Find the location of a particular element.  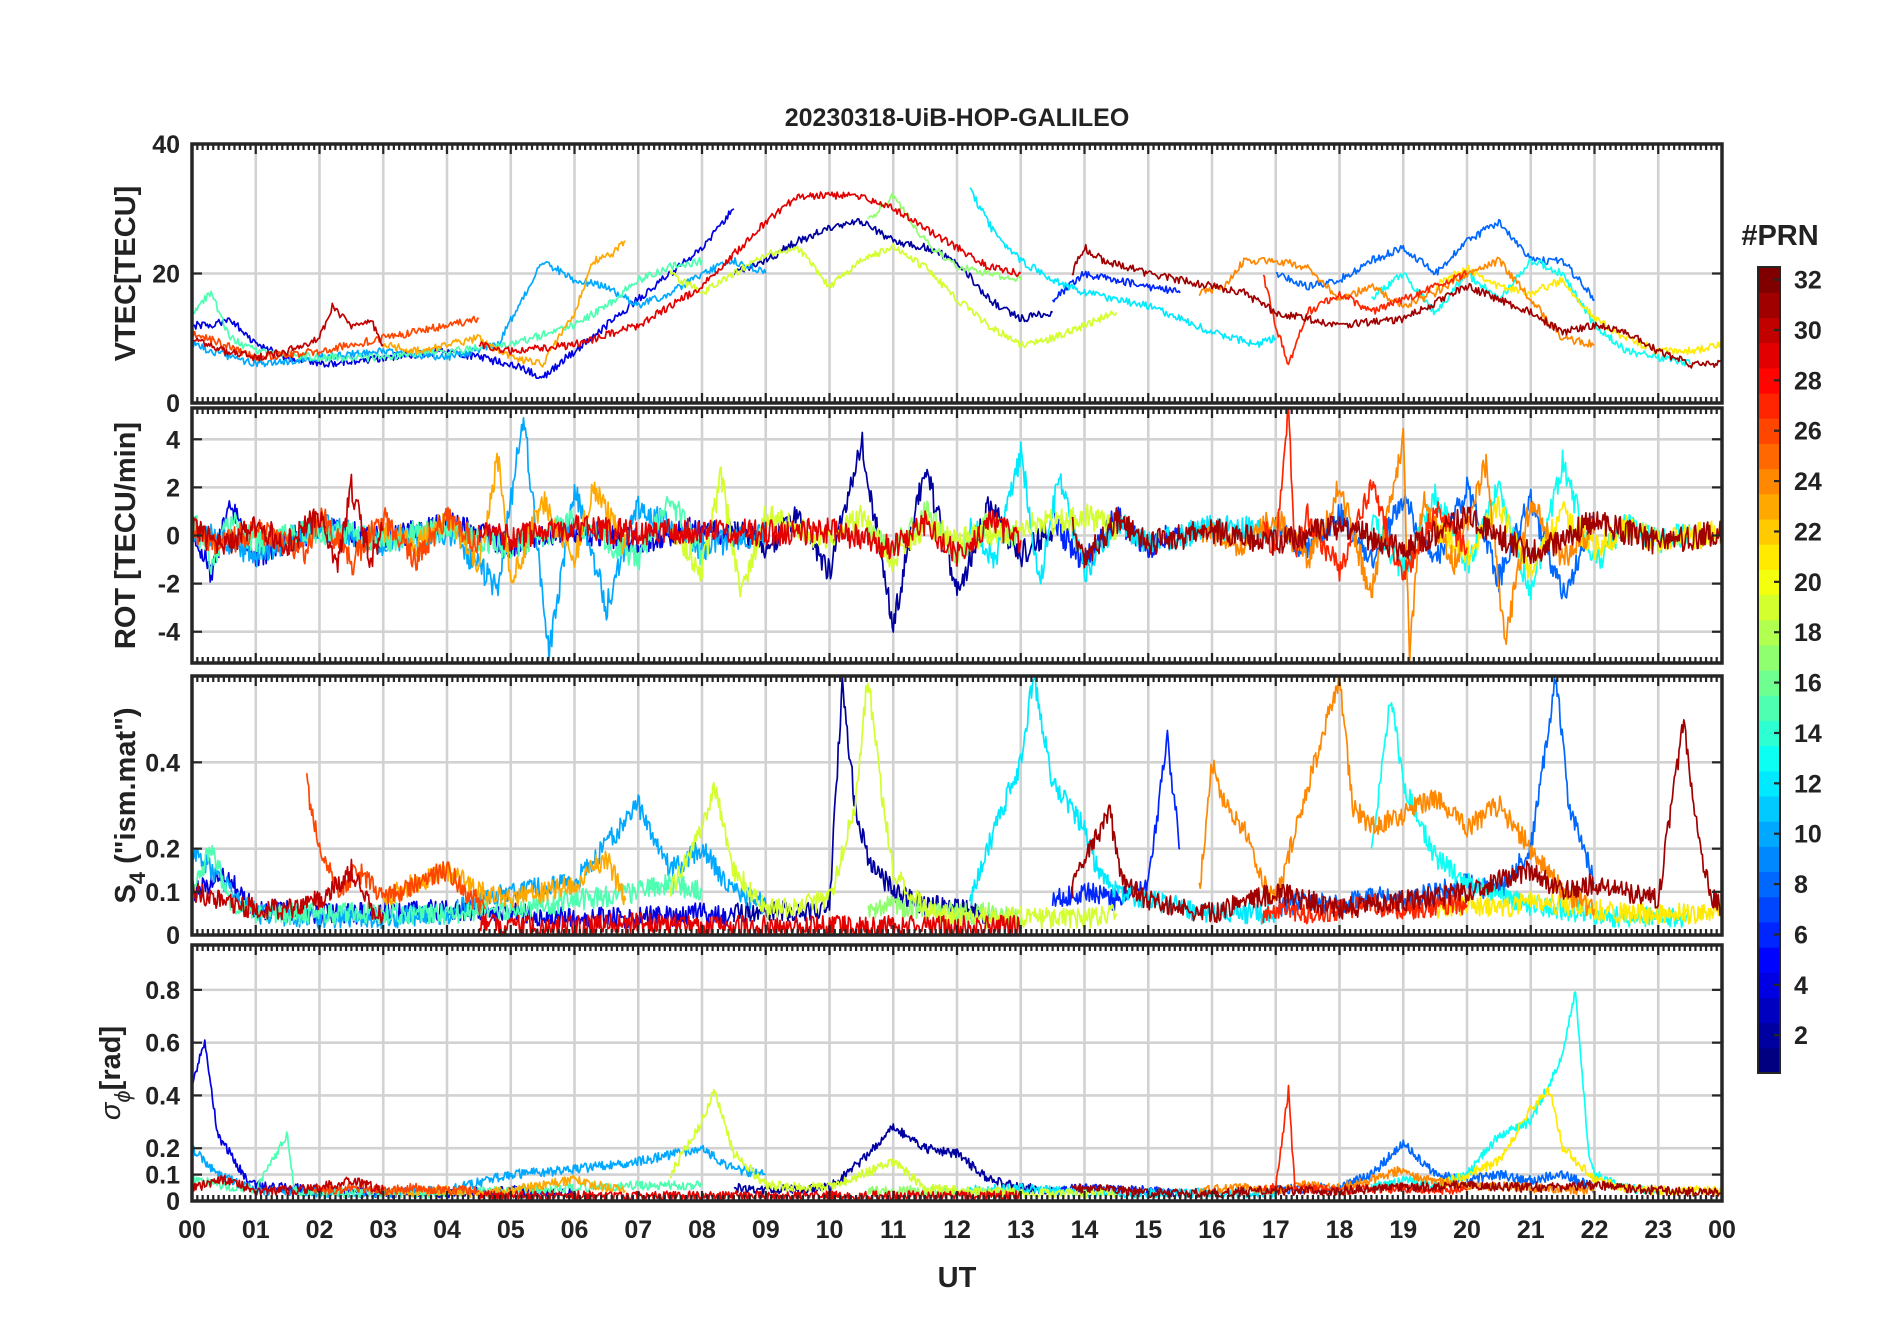

x-tick-label: 10 is located at coordinates (830, 1230).